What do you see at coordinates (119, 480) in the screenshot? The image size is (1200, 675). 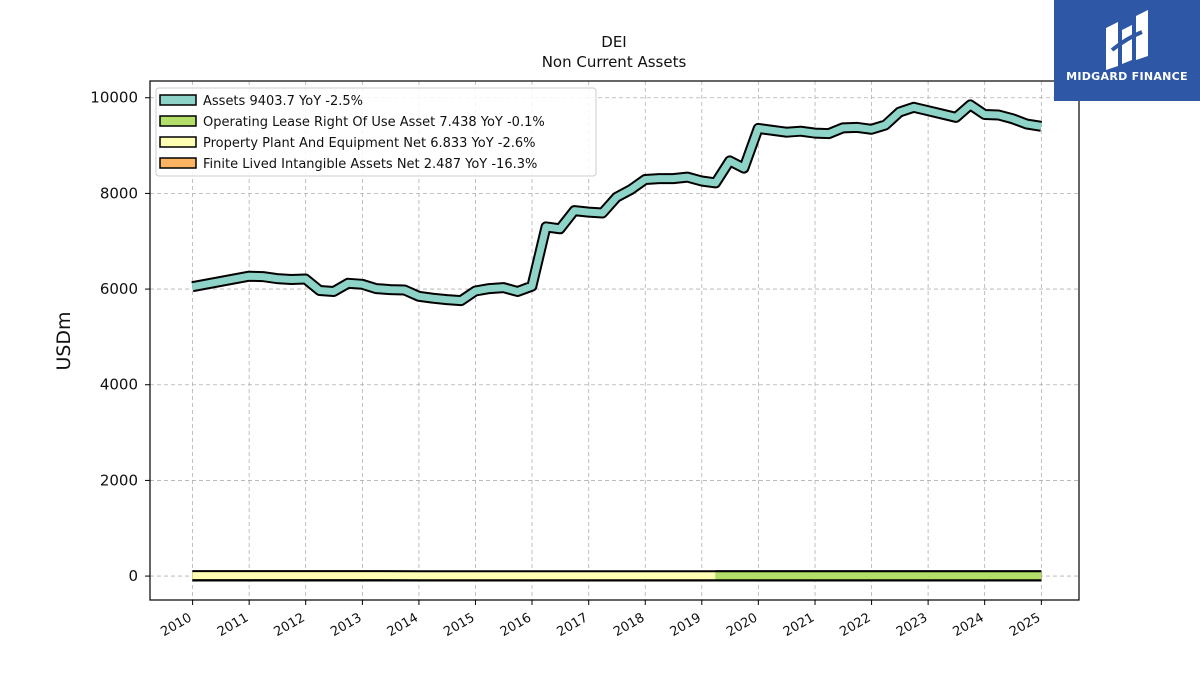 I see `y-tick-label: 2000` at bounding box center [119, 480].